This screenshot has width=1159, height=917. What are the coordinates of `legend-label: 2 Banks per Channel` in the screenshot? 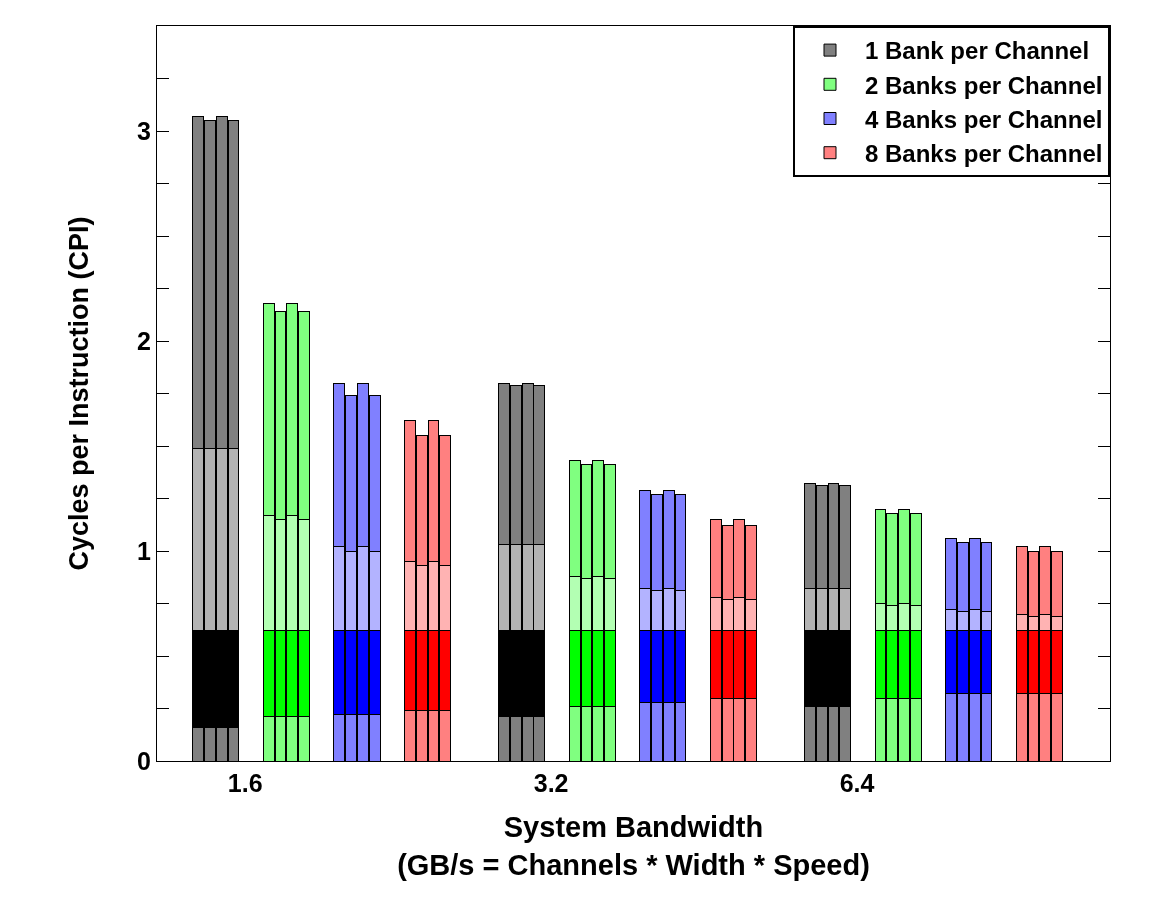 It's located at (984, 85).